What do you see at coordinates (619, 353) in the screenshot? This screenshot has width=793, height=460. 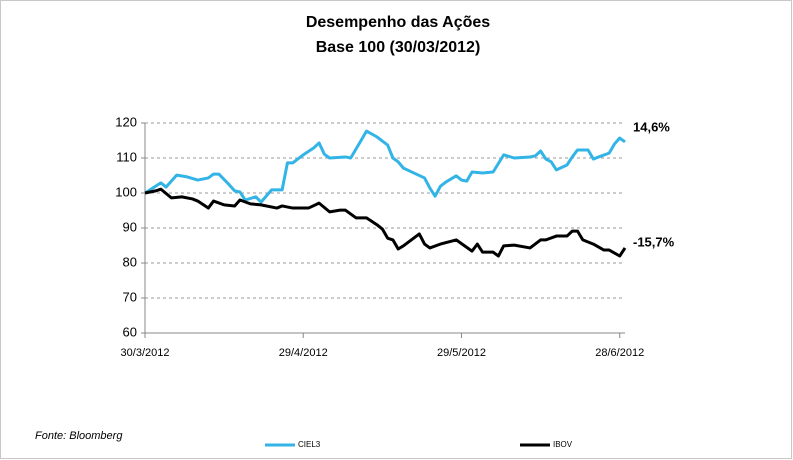 I see `x-tick-label: 28/6/2012` at bounding box center [619, 353].